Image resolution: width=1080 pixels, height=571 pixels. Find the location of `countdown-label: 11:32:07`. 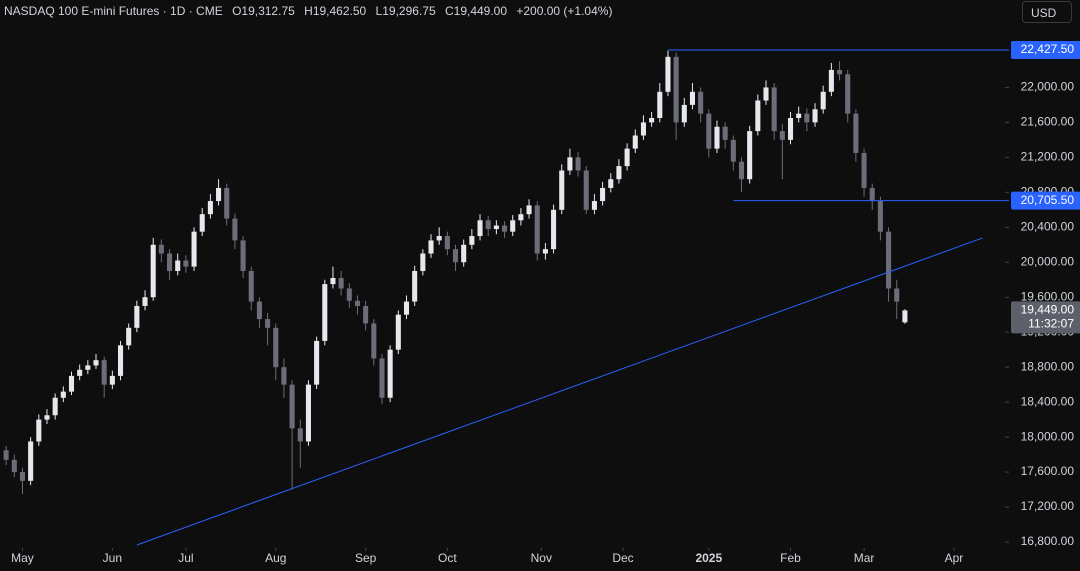

countdown-label: 11:32:07 is located at coordinates (1051, 324).